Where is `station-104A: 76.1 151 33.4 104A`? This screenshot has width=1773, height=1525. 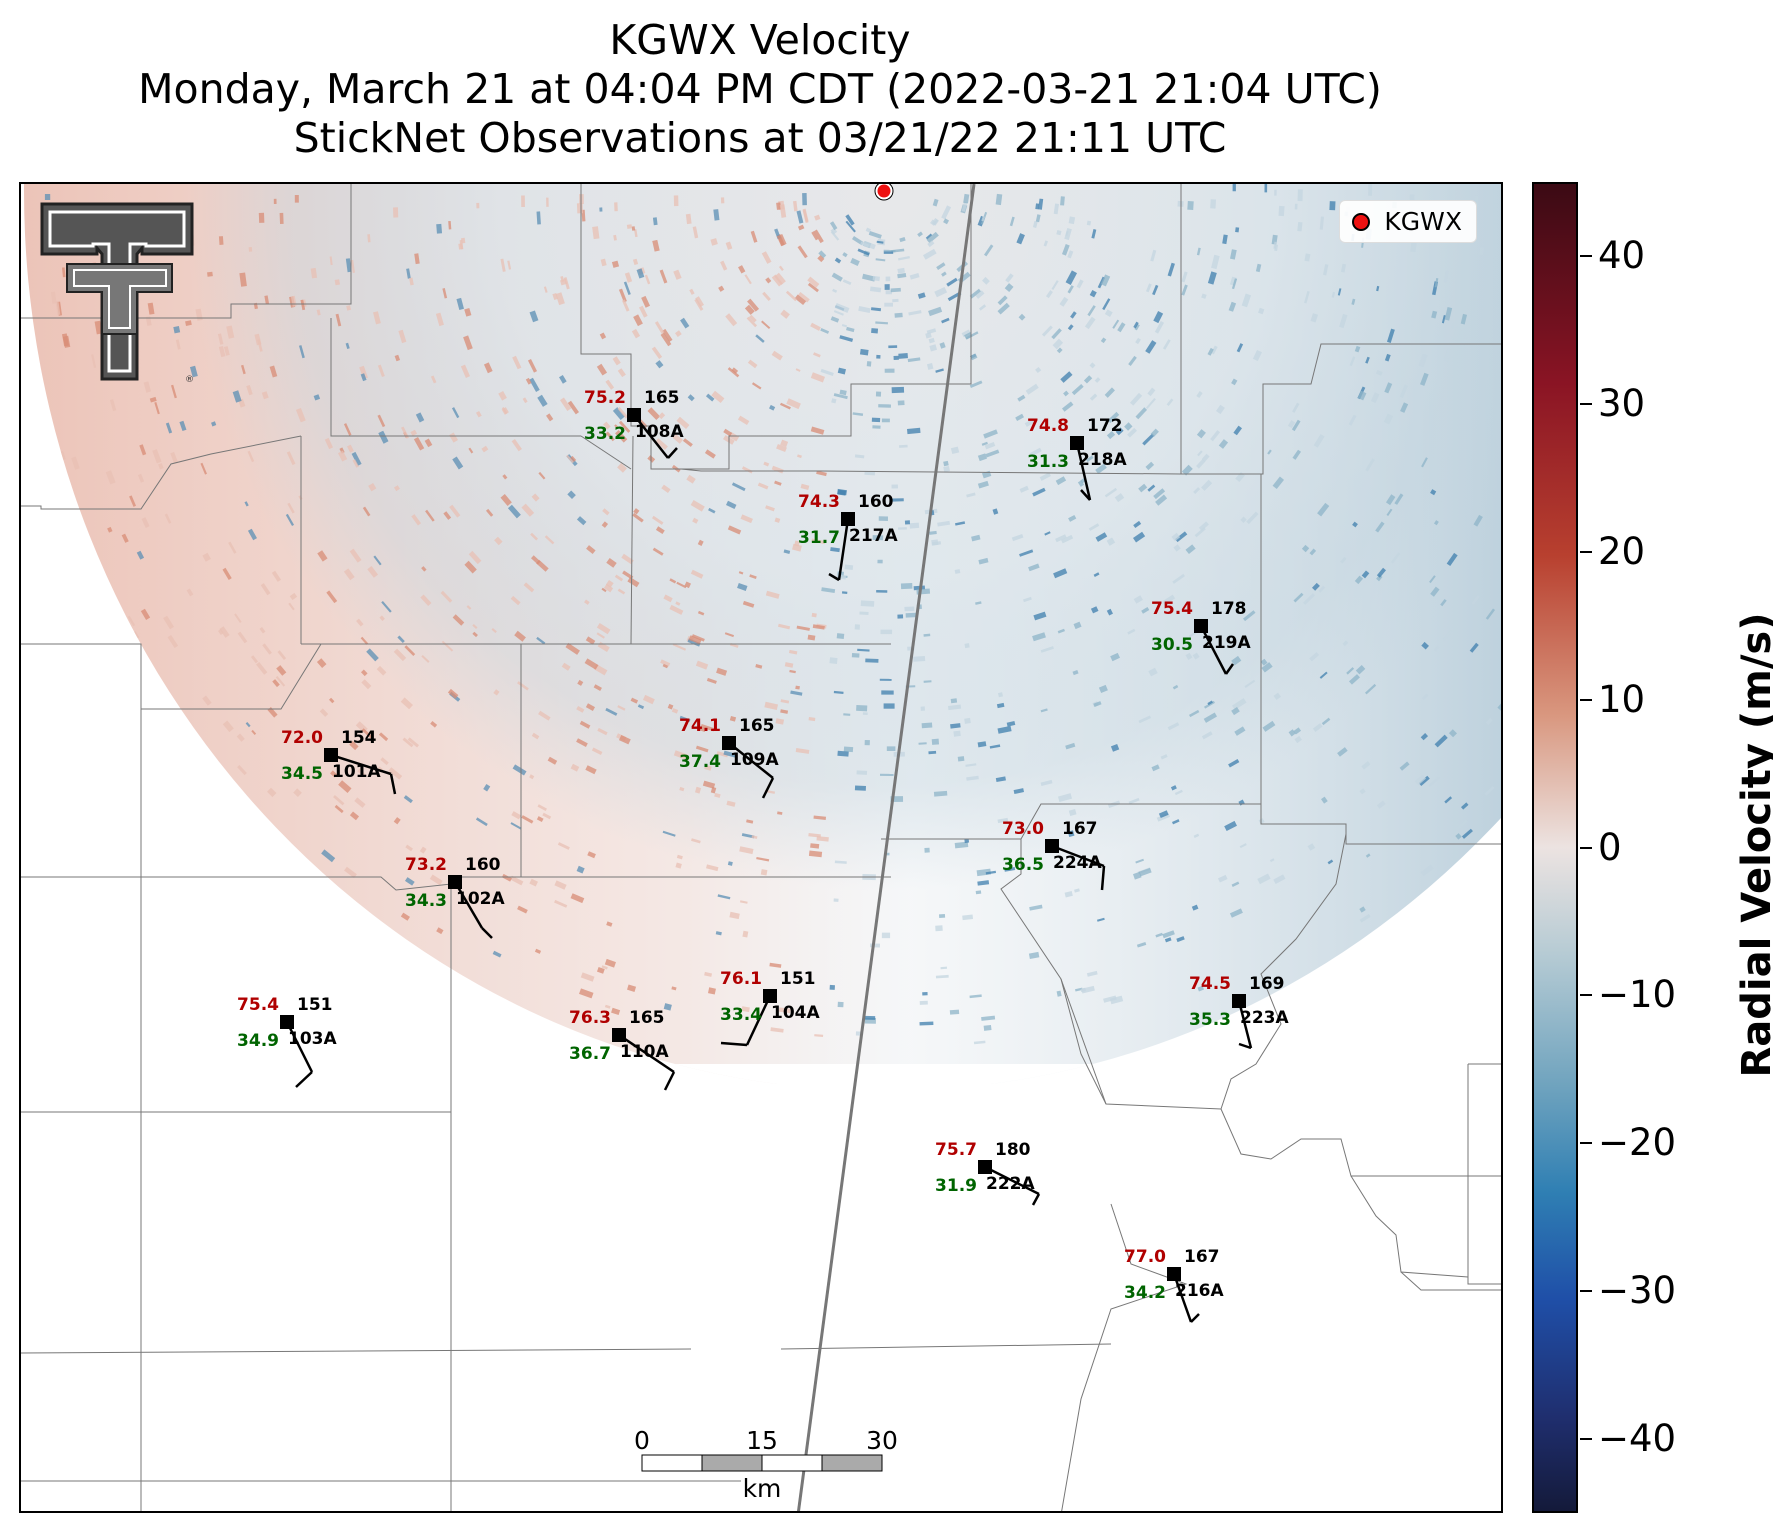 station-104A: 76.1 151 33.4 104A is located at coordinates (770, 1008).